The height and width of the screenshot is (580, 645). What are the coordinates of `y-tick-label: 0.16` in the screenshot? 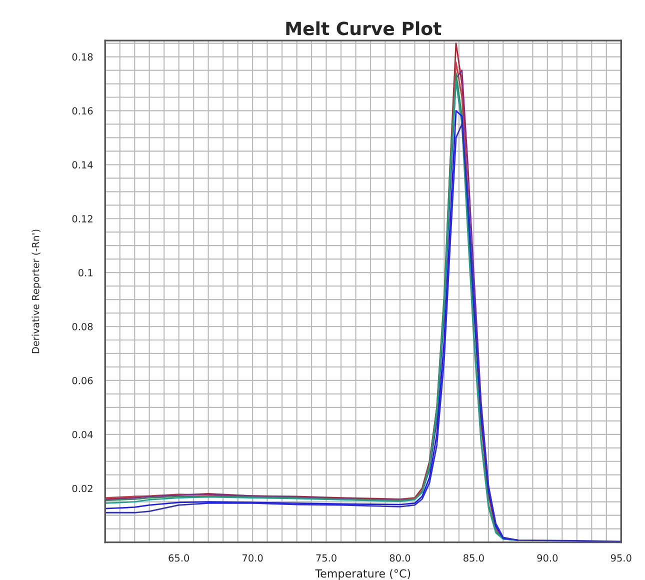 It's located at (82, 111).